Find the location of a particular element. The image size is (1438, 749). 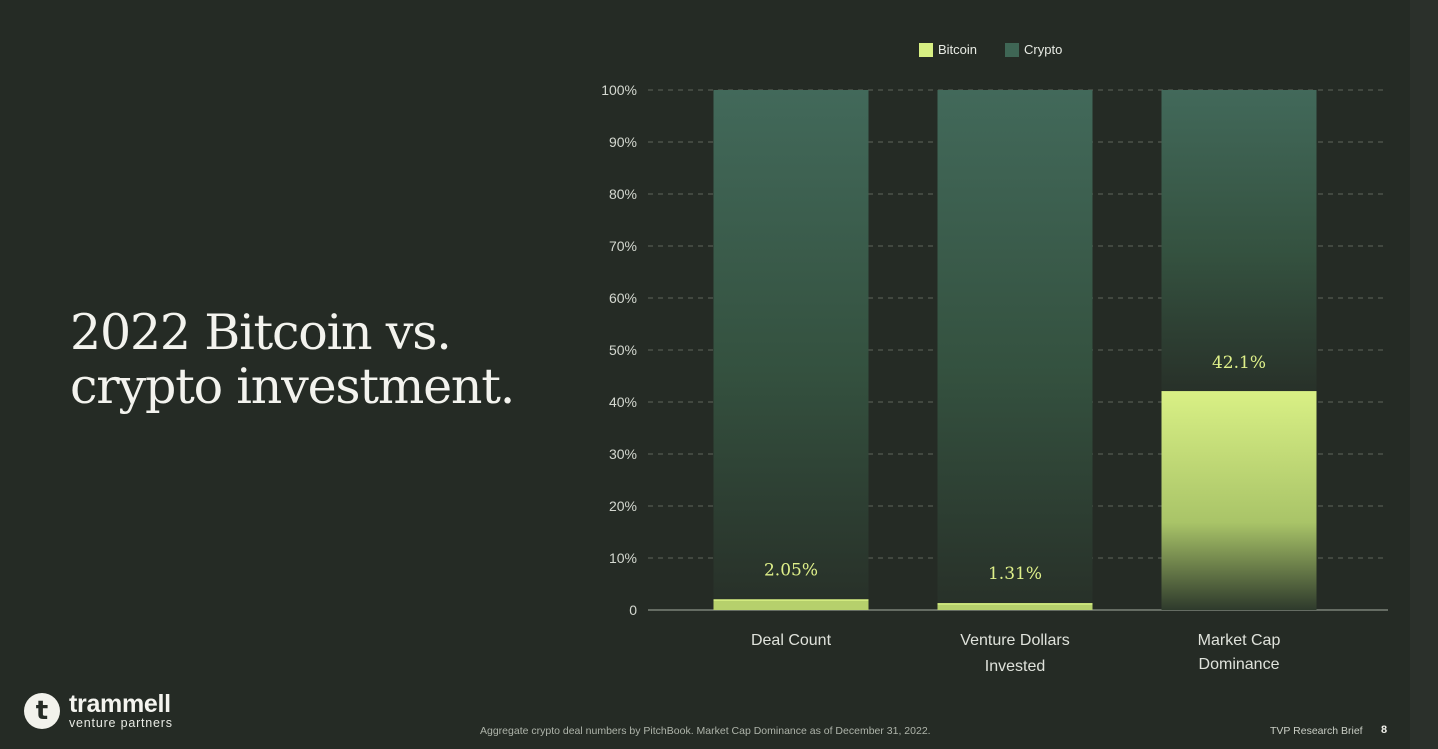

slide-title-line-2: crypto investment. is located at coordinates (292, 386).